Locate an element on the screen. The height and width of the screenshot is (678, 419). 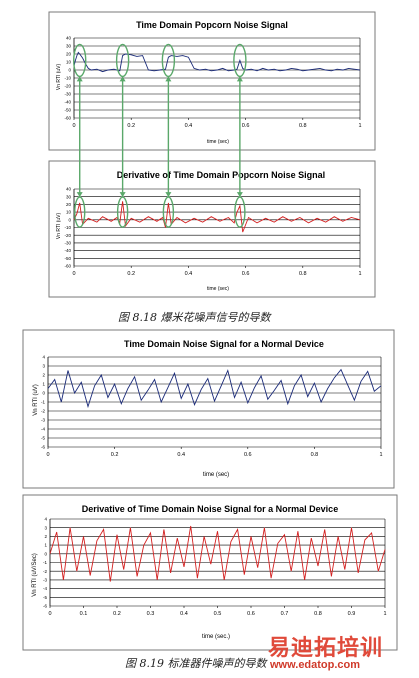
figure-caption-8-18: 图 8.18 爆米花噪声信号的导数 is located at coordinates (194, 317).